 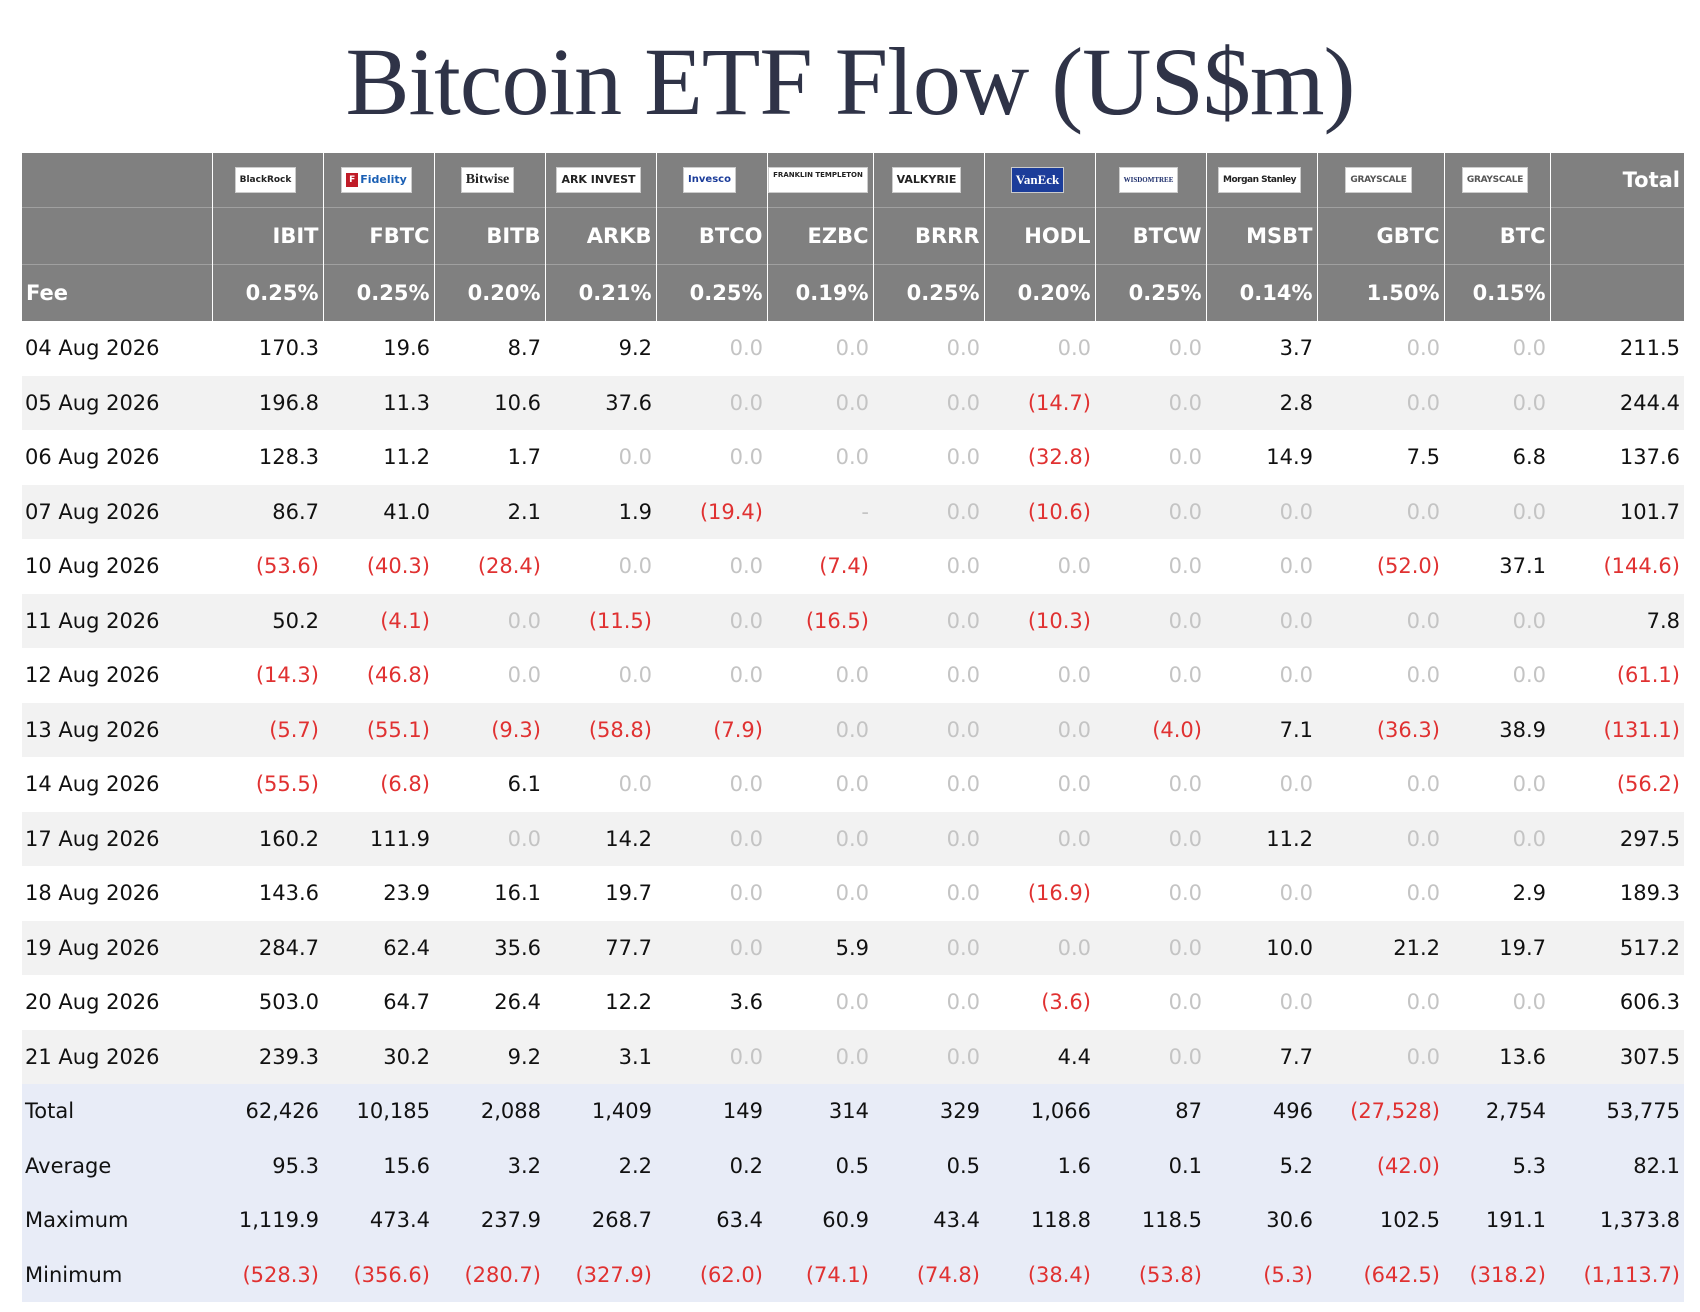 I want to click on value-cell: (58.8), so click(x=600, y=729).